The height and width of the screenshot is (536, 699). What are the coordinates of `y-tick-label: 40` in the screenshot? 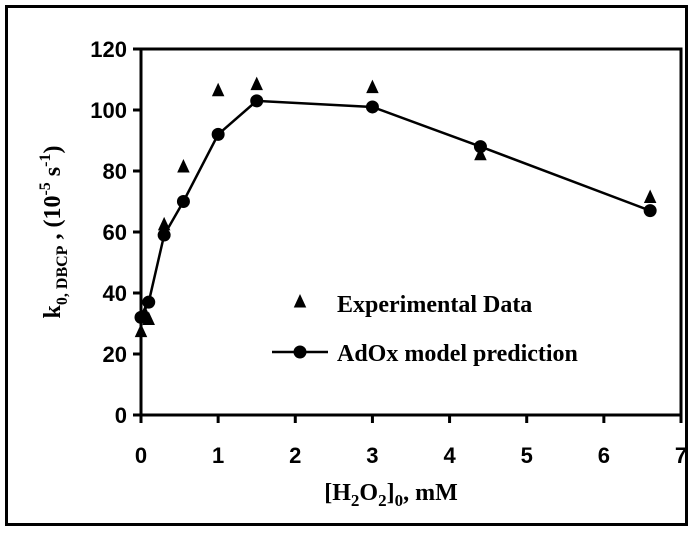 It's located at (115, 293).